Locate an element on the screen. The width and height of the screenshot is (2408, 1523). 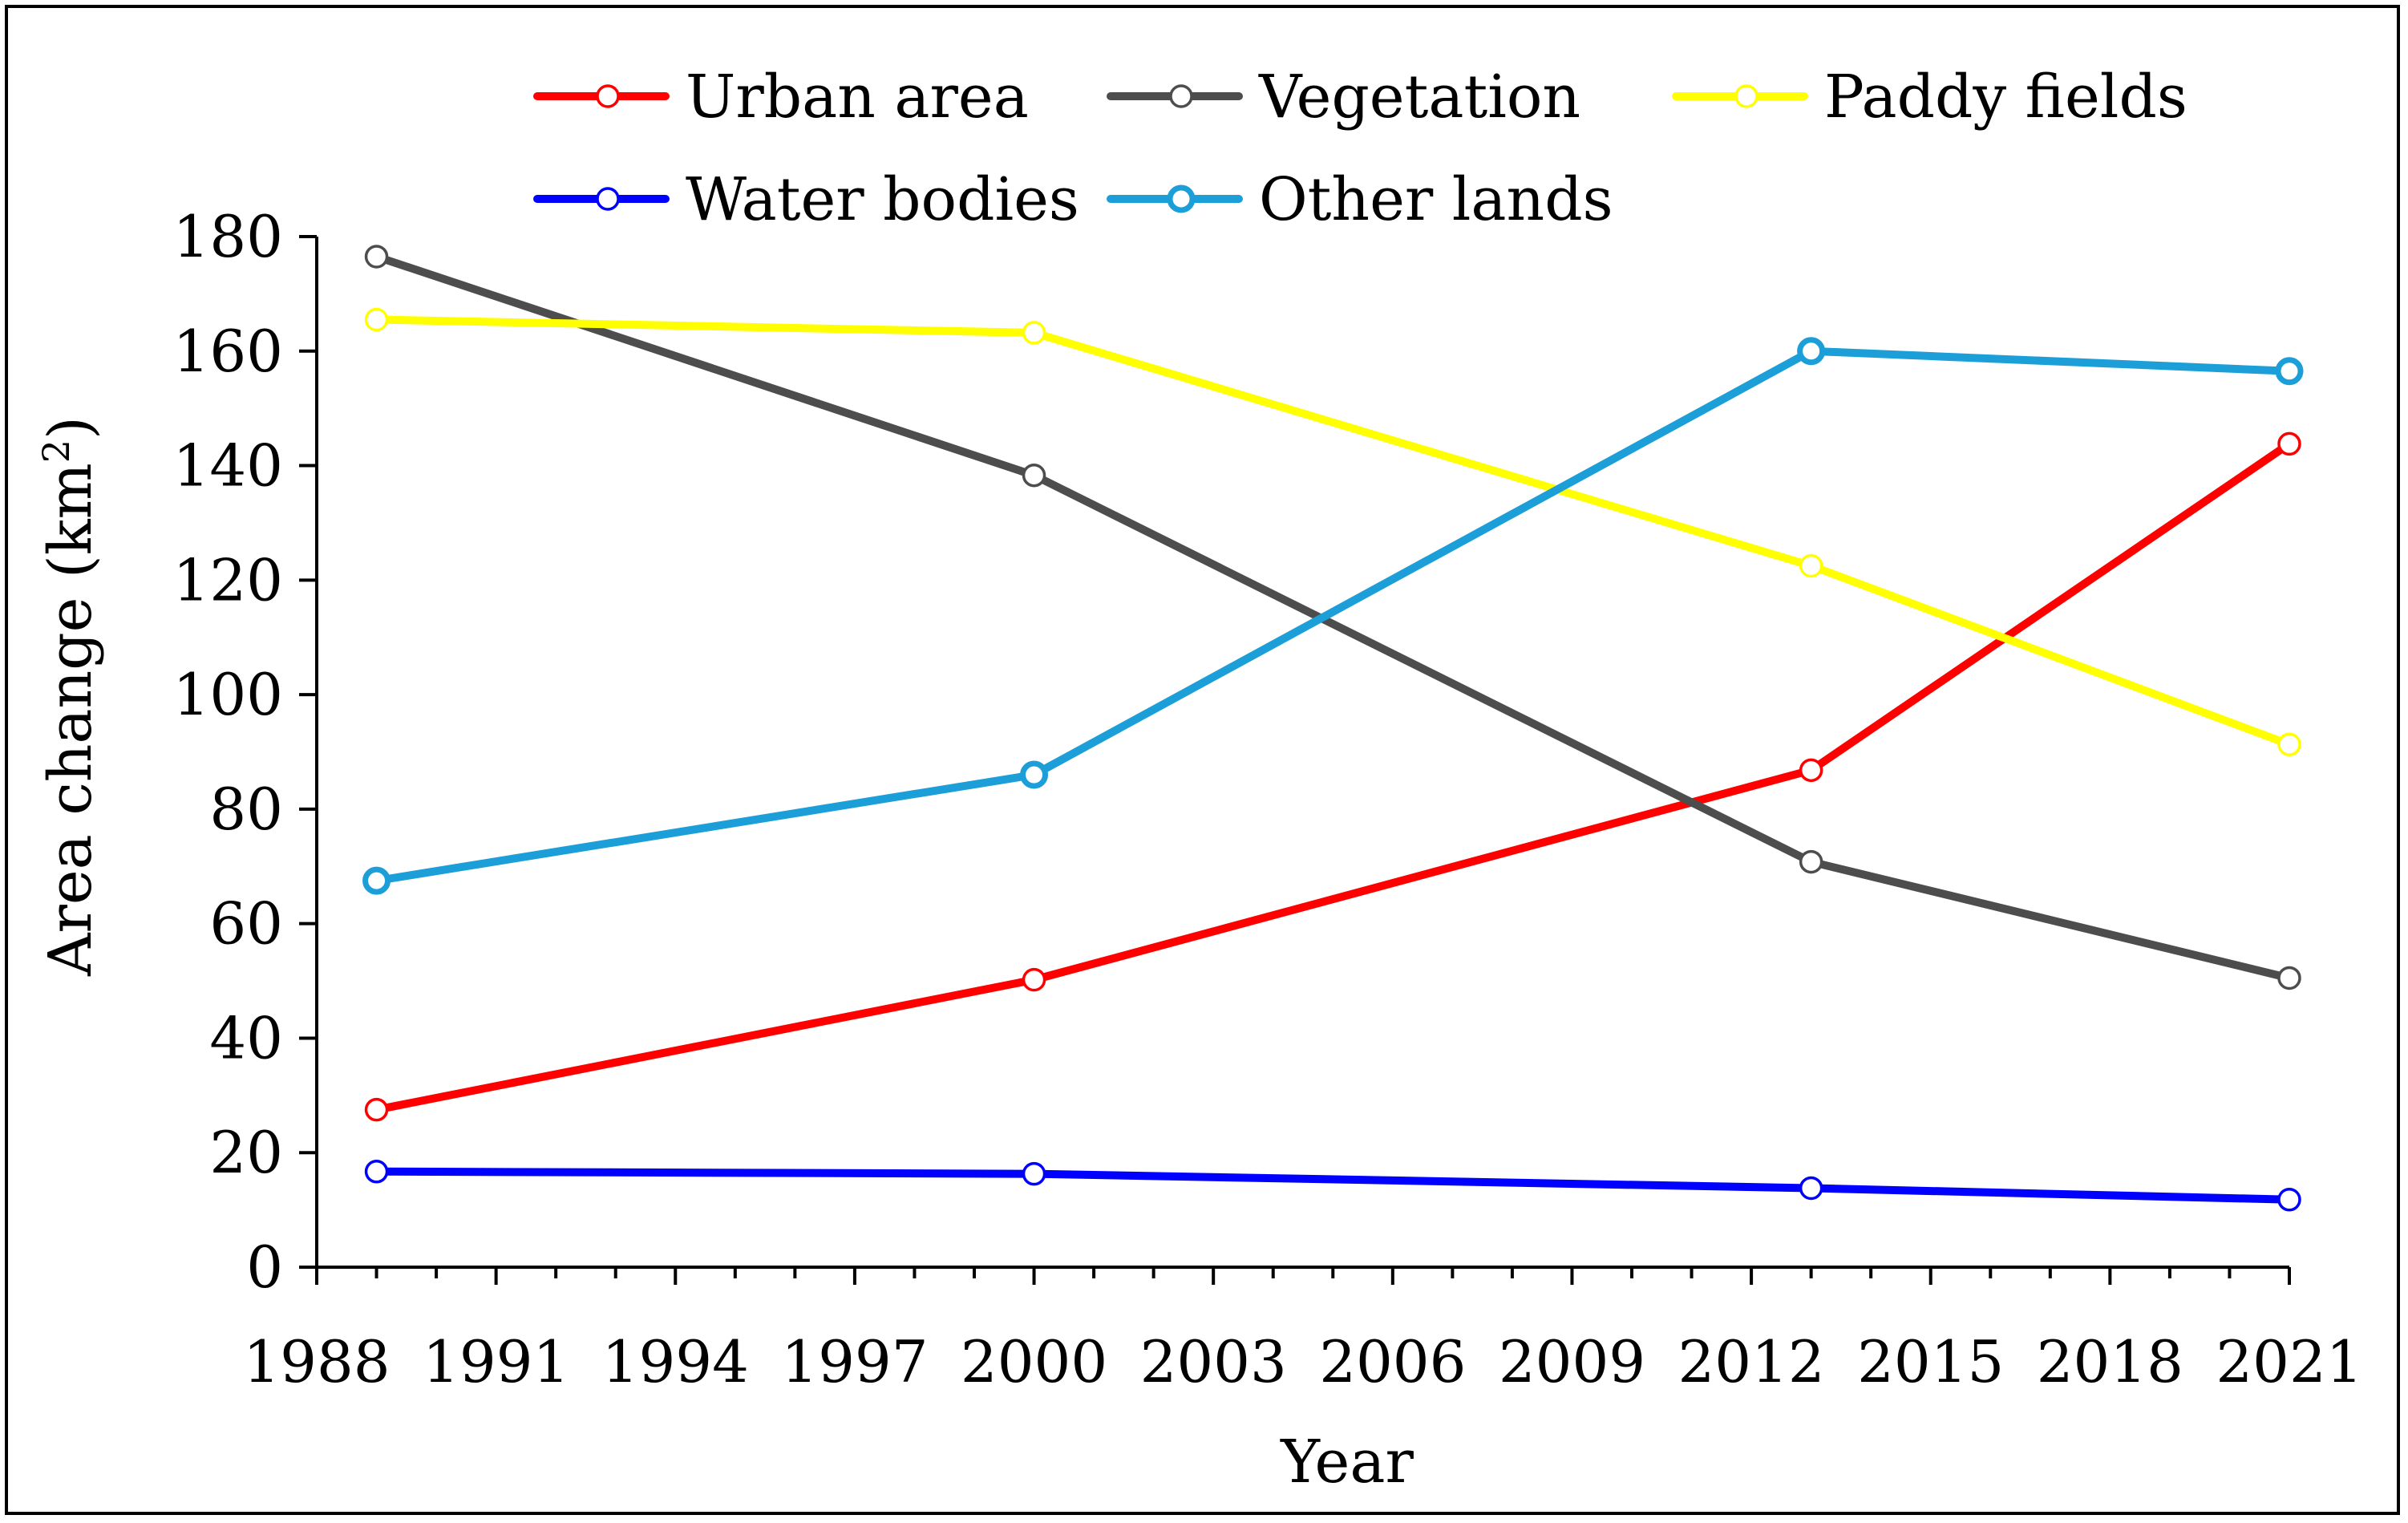
y-axis-title-superscript: 2 is located at coordinates (56, 451).